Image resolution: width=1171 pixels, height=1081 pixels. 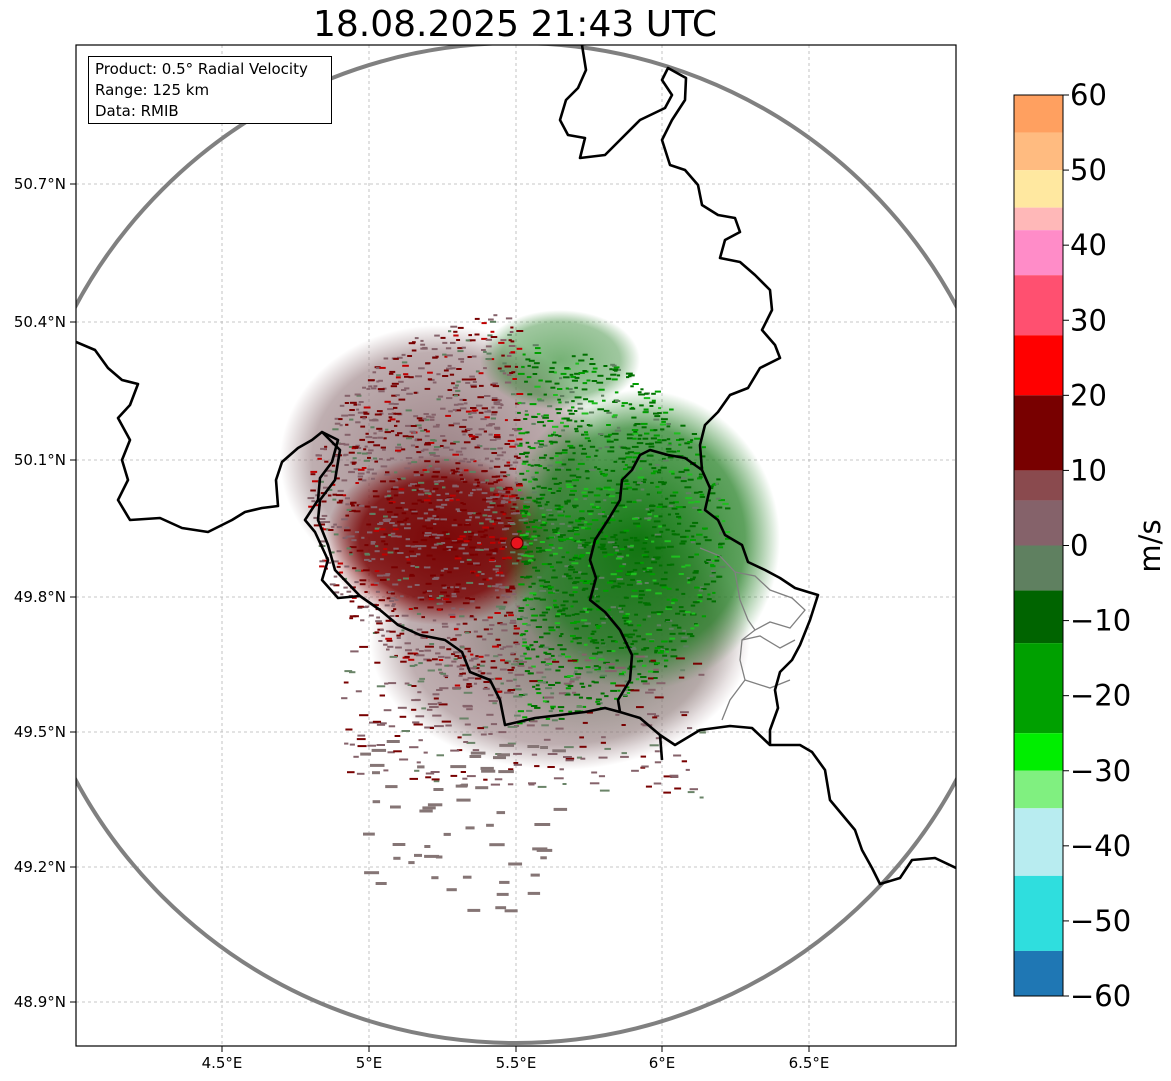 I want to click on lon-tick-label: 4.5°E, so click(x=222, y=1063).